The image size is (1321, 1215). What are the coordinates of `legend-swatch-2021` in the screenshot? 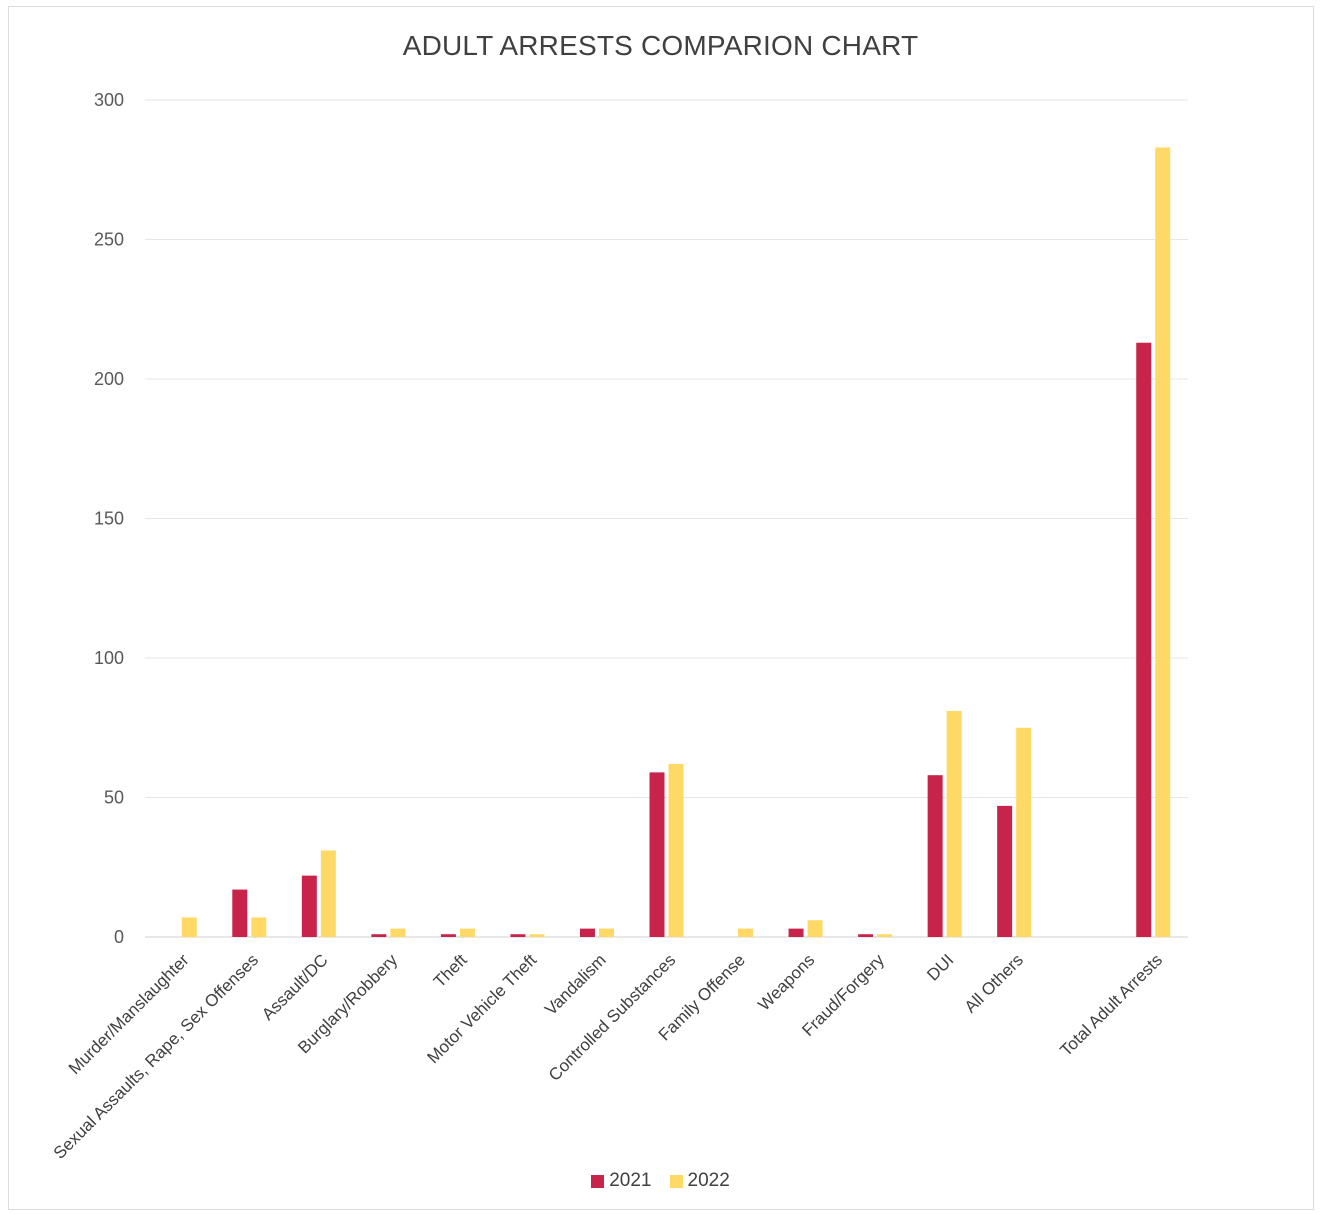 It's located at (597, 1181).